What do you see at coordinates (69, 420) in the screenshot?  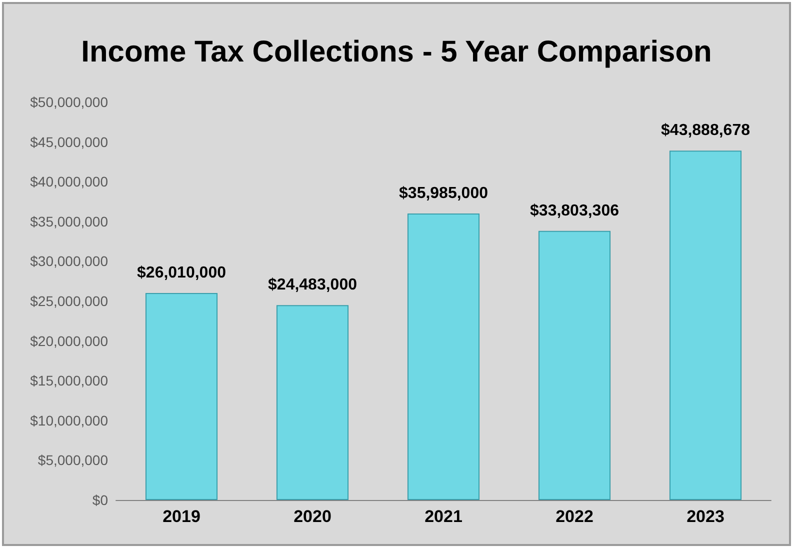 I see `y-tick-label: $10,000,000` at bounding box center [69, 420].